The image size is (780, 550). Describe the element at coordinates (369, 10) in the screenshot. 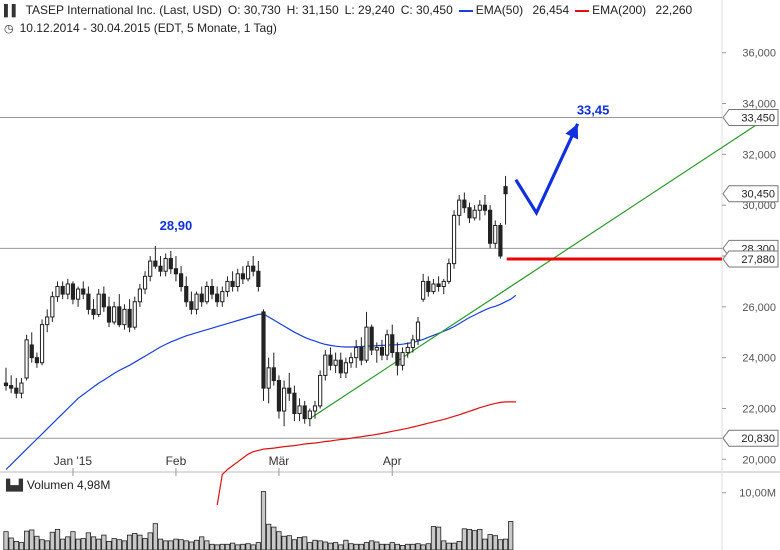

I see `low-value: L: 29,240` at that location.